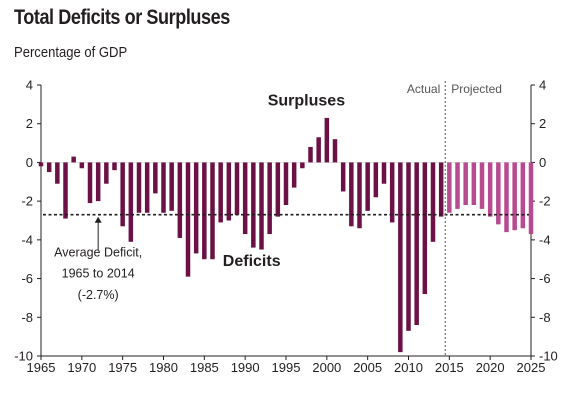 The height and width of the screenshot is (403, 580). Describe the element at coordinates (449, 367) in the screenshot. I see `x-tick-label: 2015` at that location.